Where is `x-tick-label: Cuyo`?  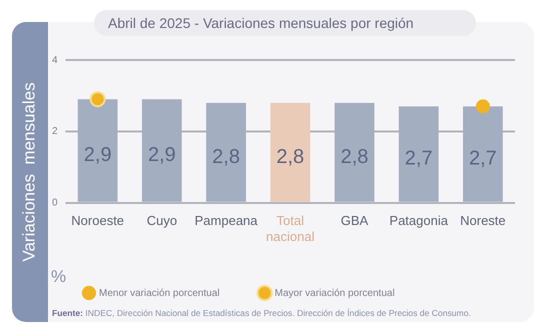 x-tick-label: Cuyo is located at coordinates (162, 220).